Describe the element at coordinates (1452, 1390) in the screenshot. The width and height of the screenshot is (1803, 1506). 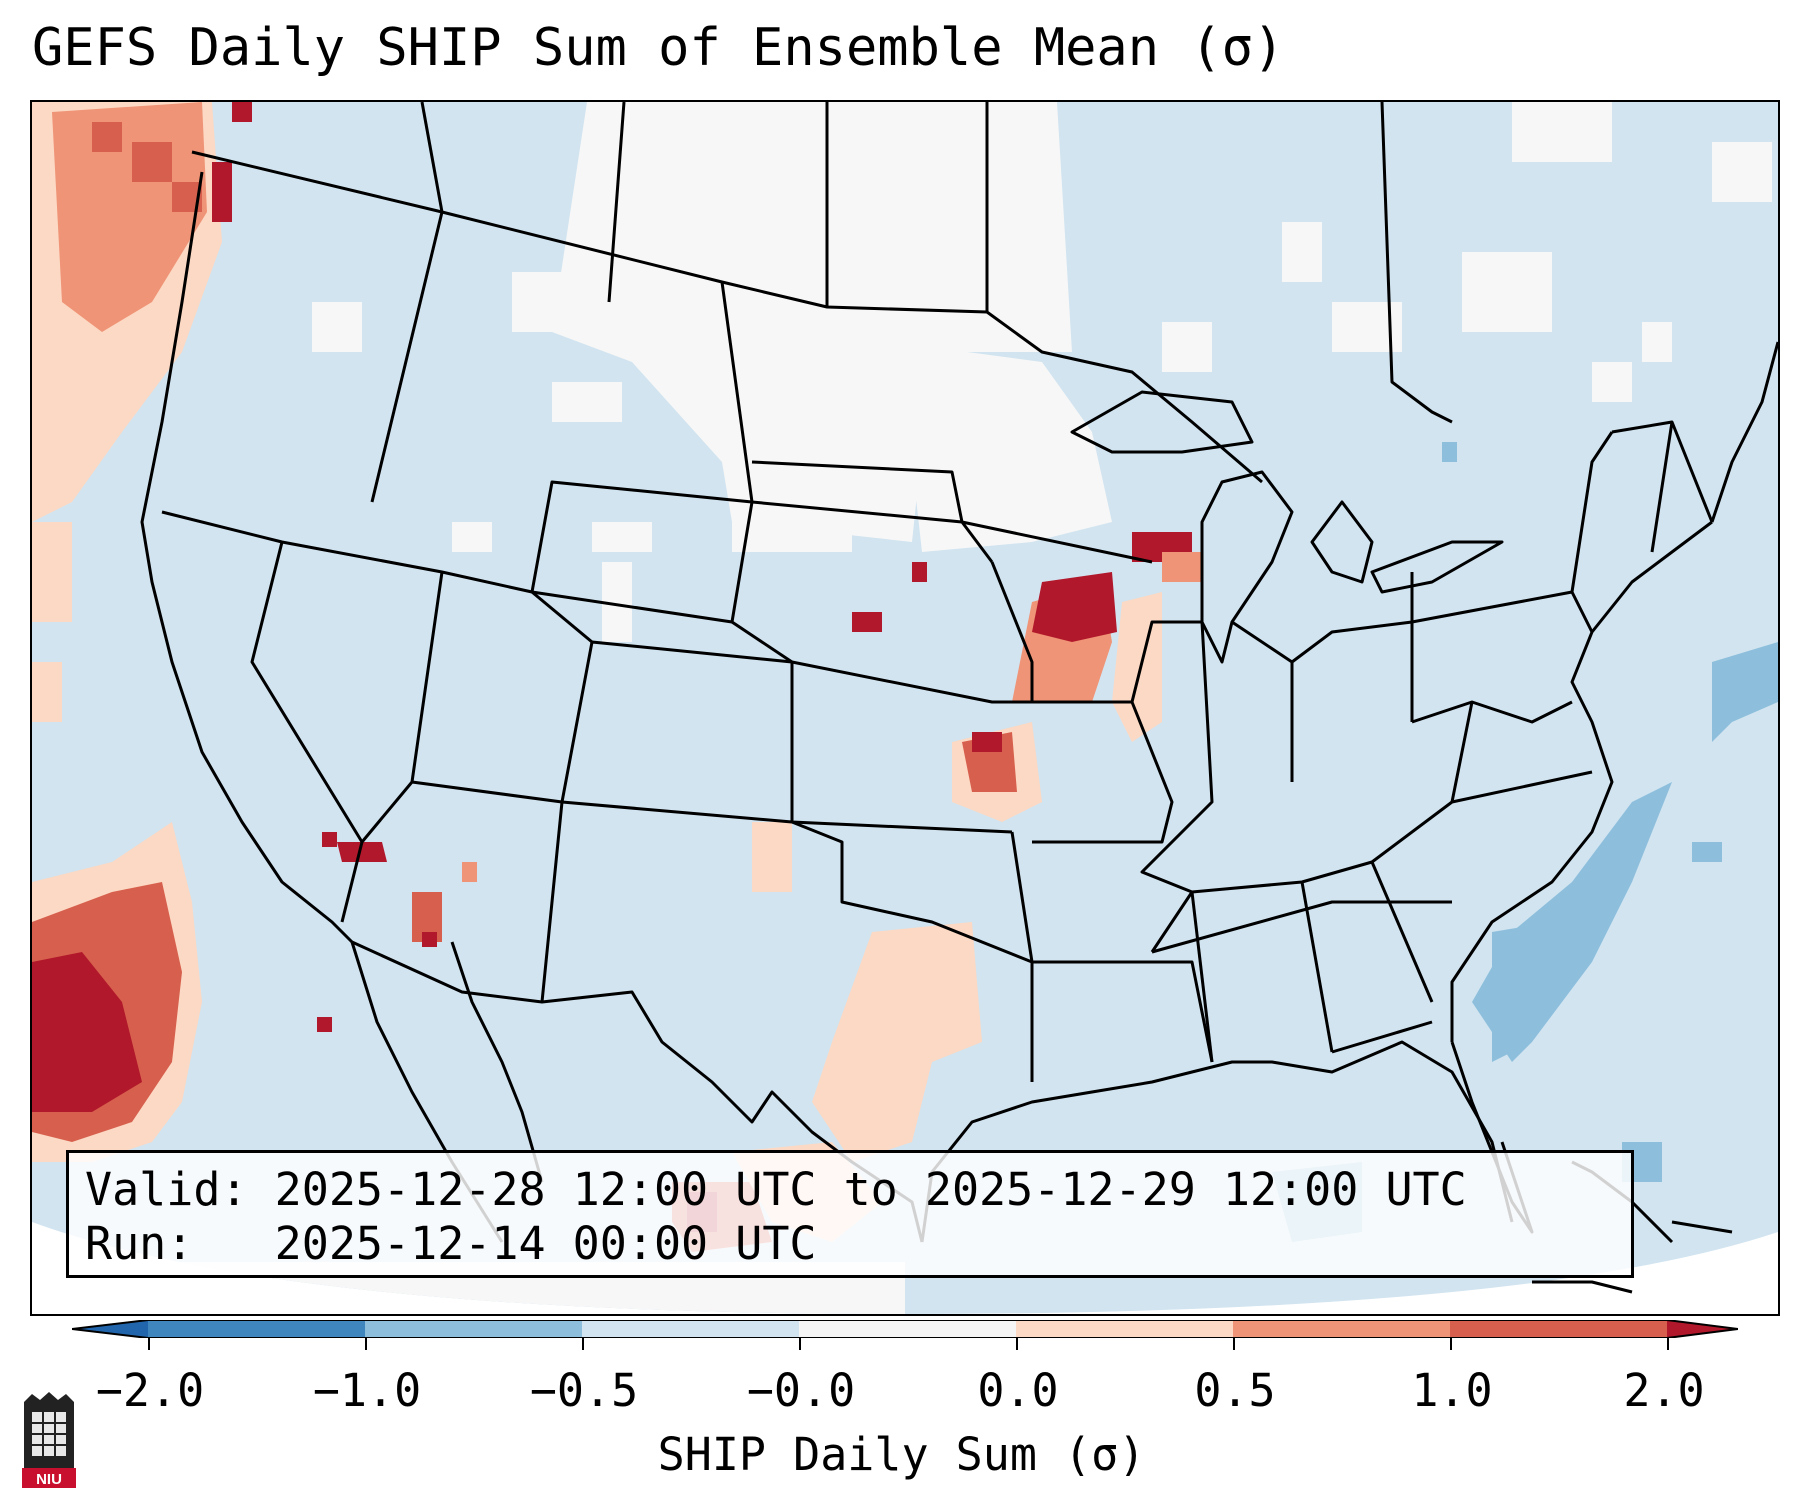
I see `tick-label: 1.0` at that location.